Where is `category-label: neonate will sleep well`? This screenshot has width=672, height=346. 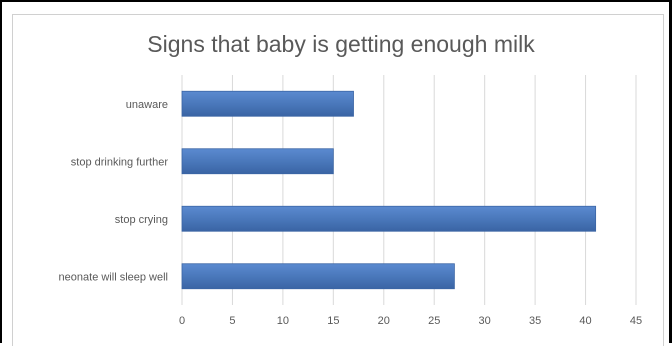 category-label: neonate will sleep well is located at coordinates (113, 277).